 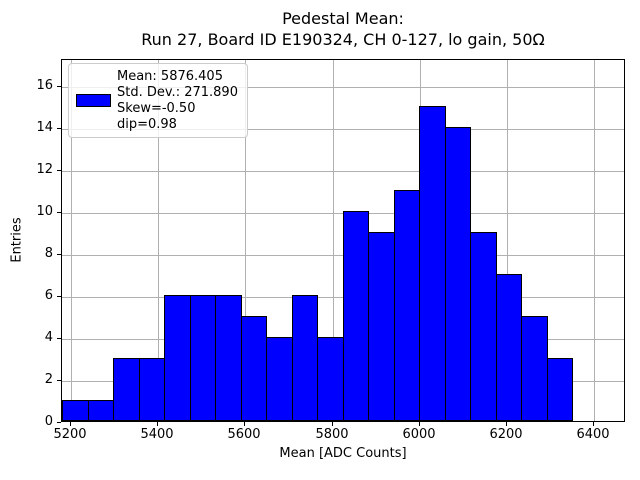 What do you see at coordinates (244, 434) in the screenshot?
I see `x-tick-label: 5600` at bounding box center [244, 434].